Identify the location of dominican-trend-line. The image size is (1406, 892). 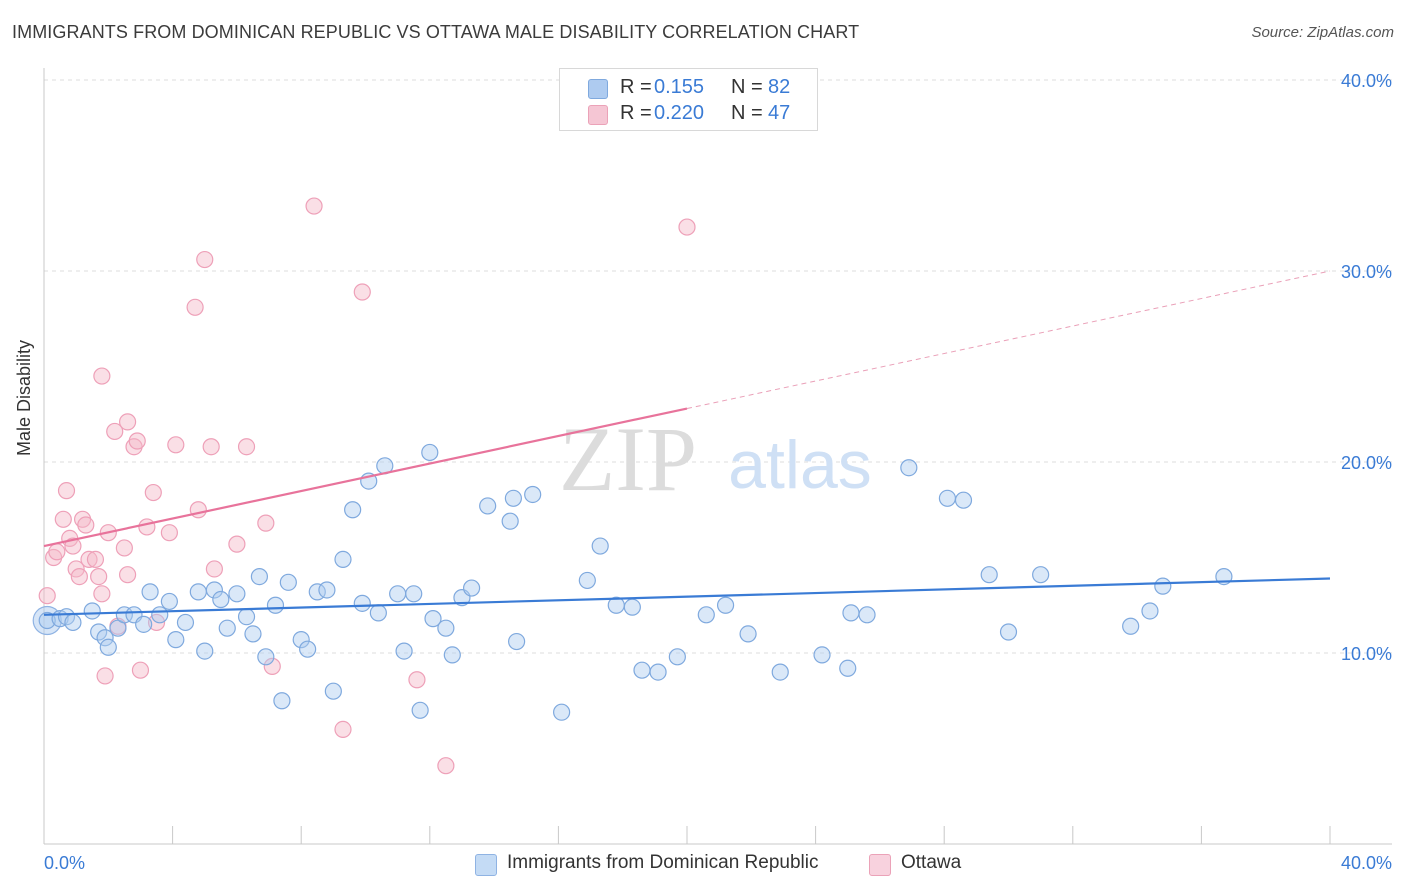
(687, 596).